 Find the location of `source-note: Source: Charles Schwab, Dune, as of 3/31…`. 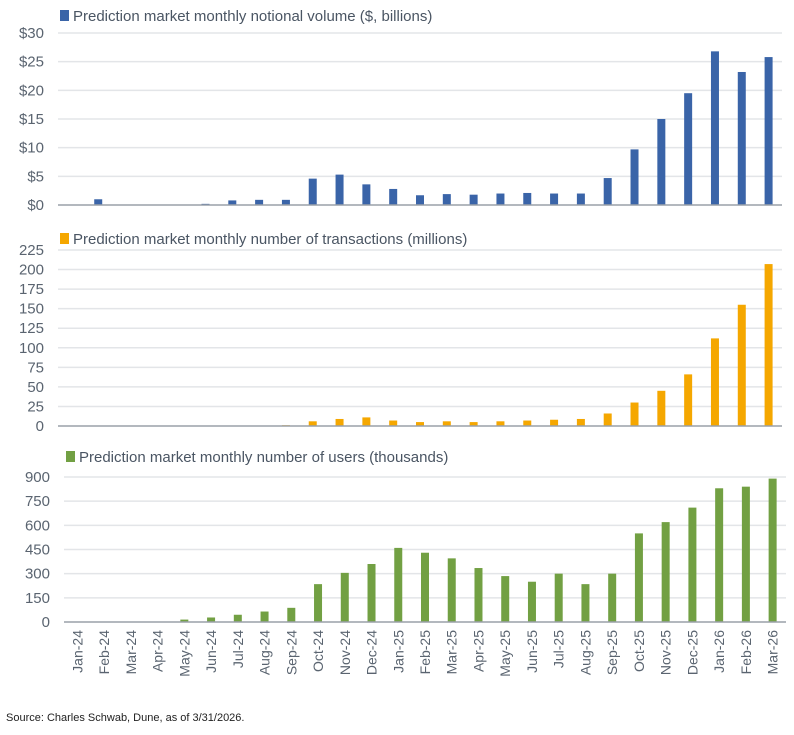

source-note: Source: Charles Schwab, Dune, as of 3/31… is located at coordinates (125, 718).